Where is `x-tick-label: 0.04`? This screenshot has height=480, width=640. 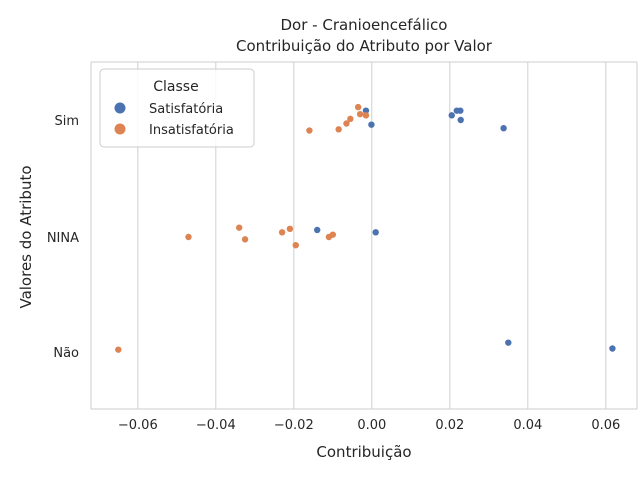
x-tick-label: 0.04 is located at coordinates (527, 425).